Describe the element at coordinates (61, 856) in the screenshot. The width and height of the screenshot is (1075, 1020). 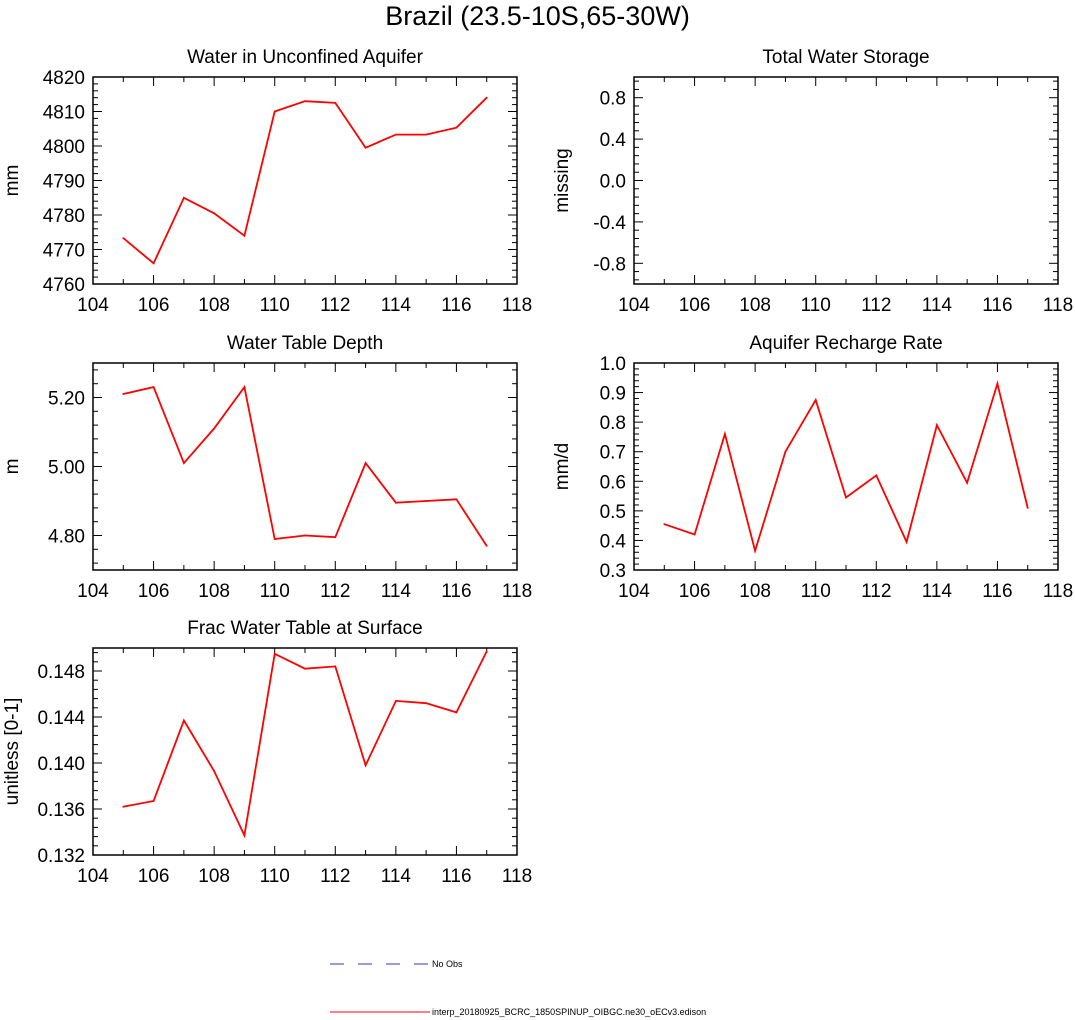
I see `y-tick-label: 0.132` at that location.